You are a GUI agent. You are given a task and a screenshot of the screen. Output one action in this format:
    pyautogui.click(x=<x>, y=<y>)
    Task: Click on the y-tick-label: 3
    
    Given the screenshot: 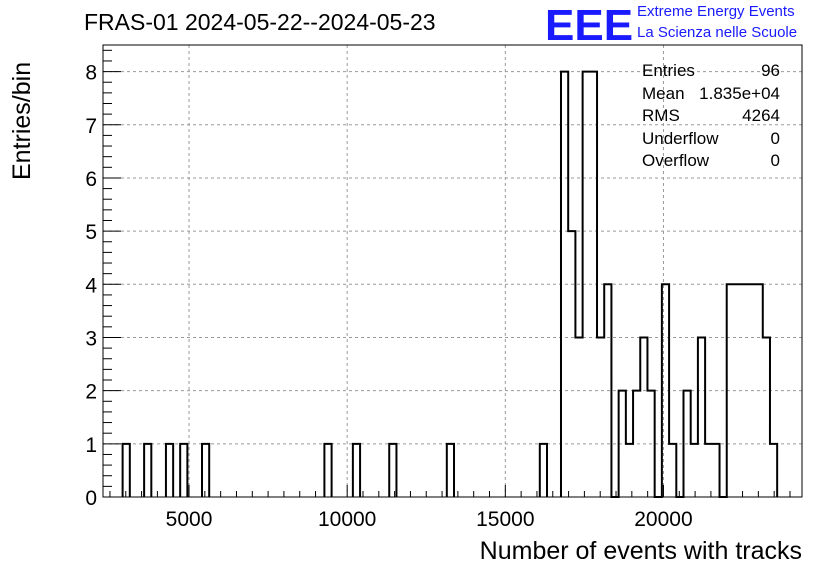 What is the action you would take?
    pyautogui.click(x=91, y=338)
    